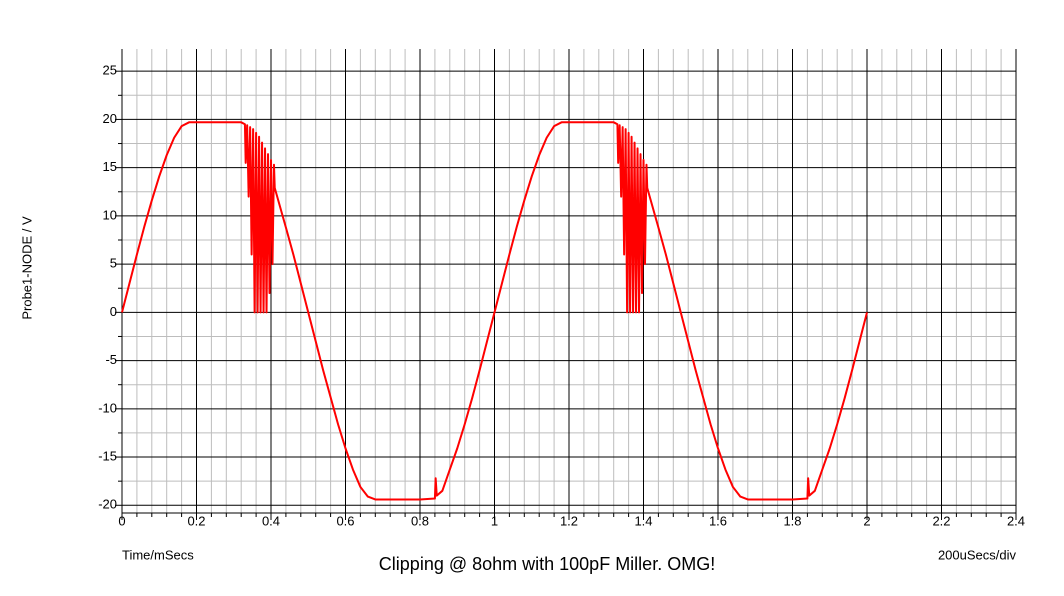  What do you see at coordinates (718, 520) in the screenshot?
I see `x-tick-label: 1.6` at bounding box center [718, 520].